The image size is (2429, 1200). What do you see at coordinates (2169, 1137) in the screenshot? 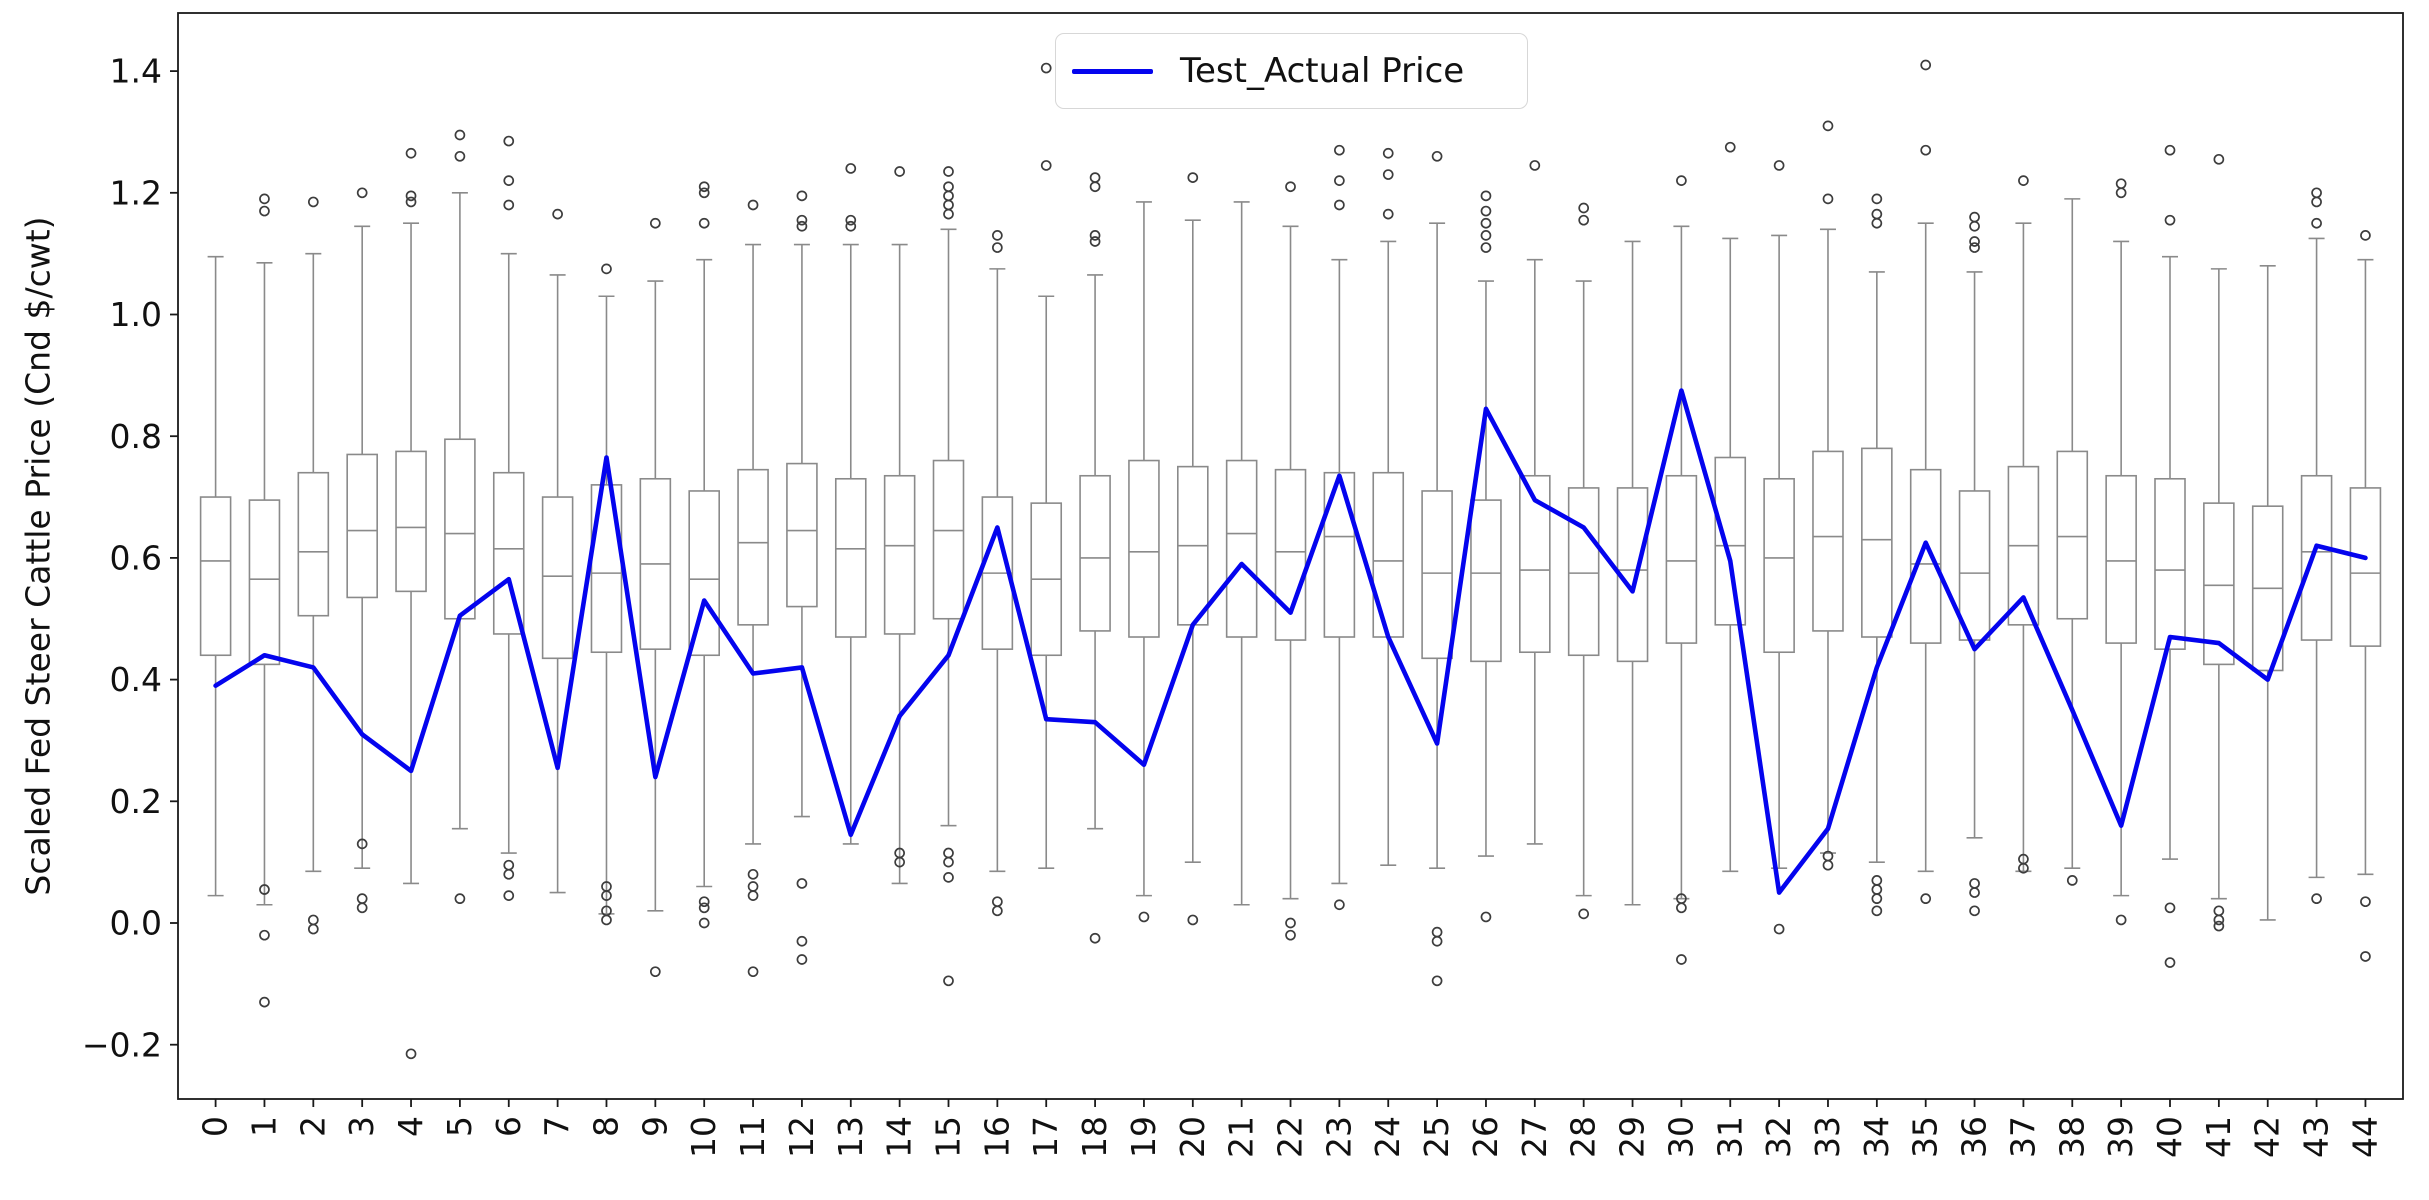
I see `x-tick-label: 40` at bounding box center [2169, 1137].